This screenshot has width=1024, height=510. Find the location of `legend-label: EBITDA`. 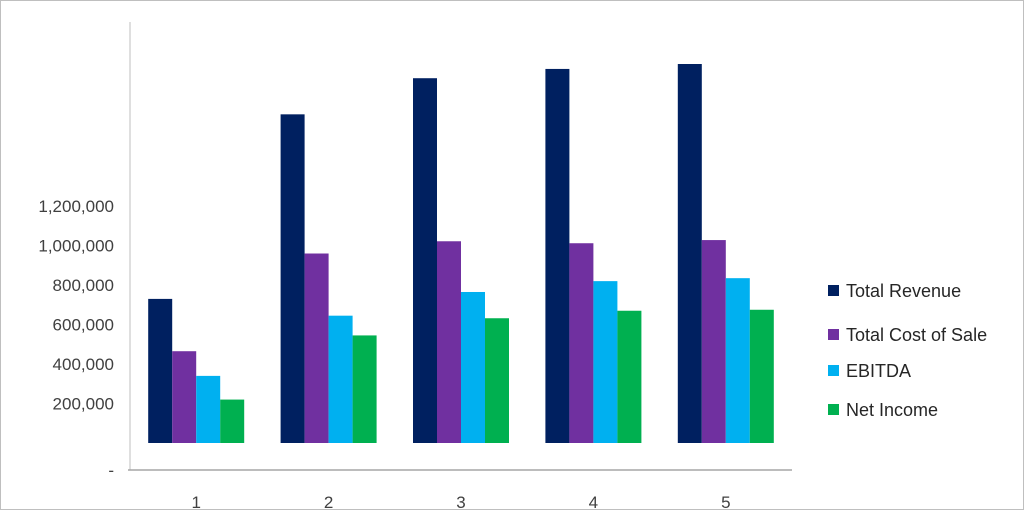

legend-label: EBITDA is located at coordinates (878, 371).